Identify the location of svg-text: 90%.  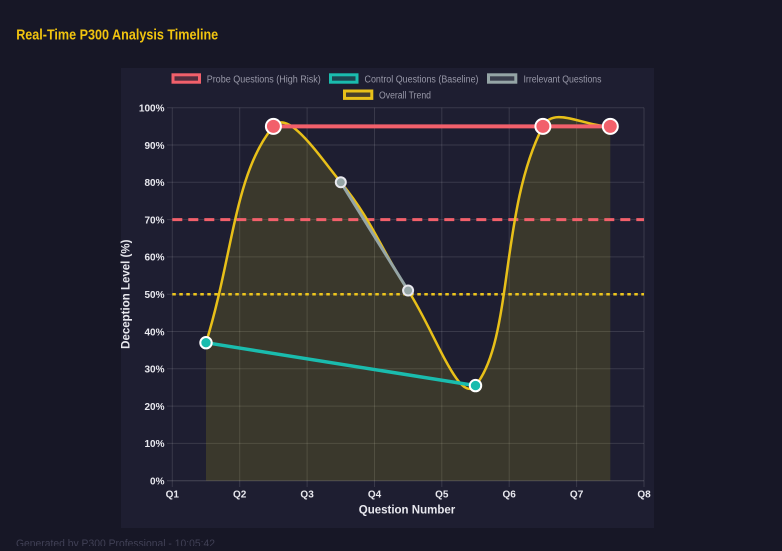
(154, 146).